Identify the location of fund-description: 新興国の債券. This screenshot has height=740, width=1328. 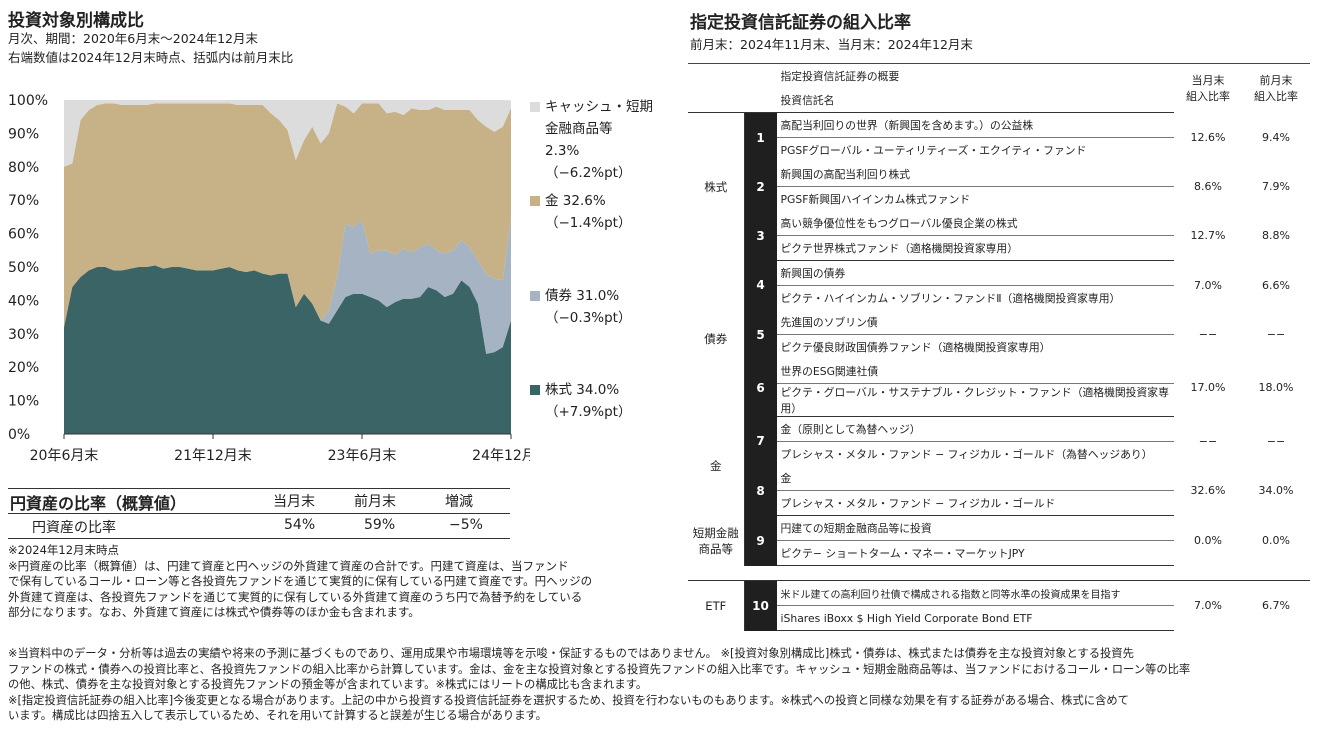
(975, 273).